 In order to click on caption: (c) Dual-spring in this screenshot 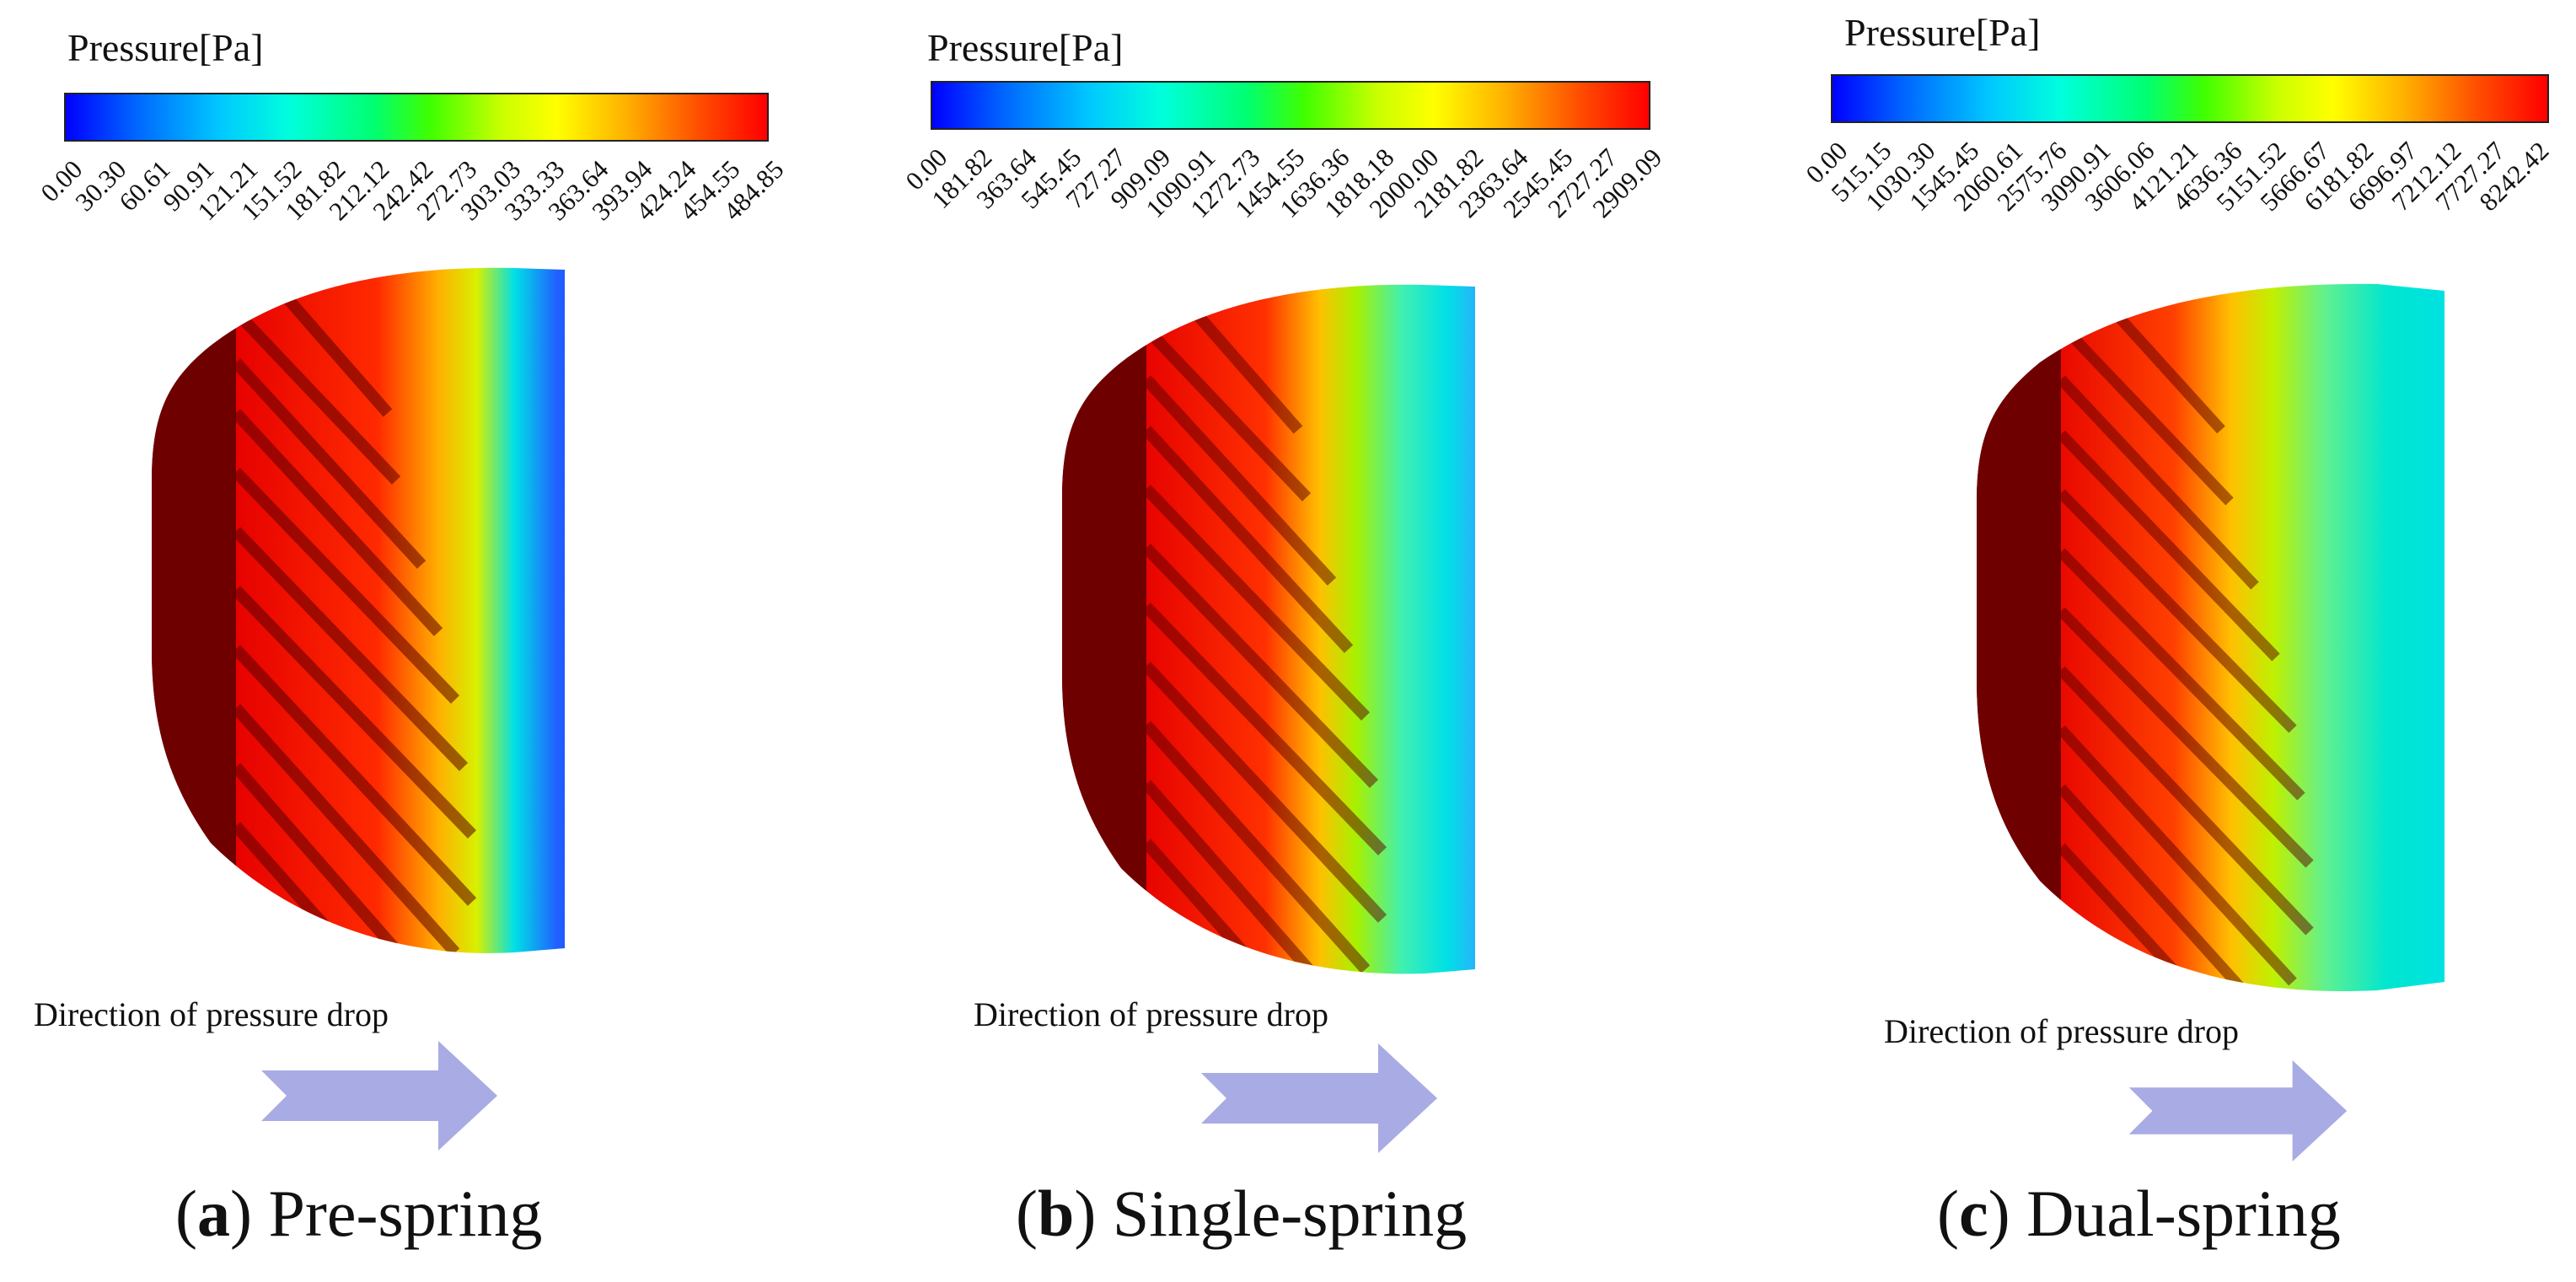, I will do `click(2139, 1213)`.